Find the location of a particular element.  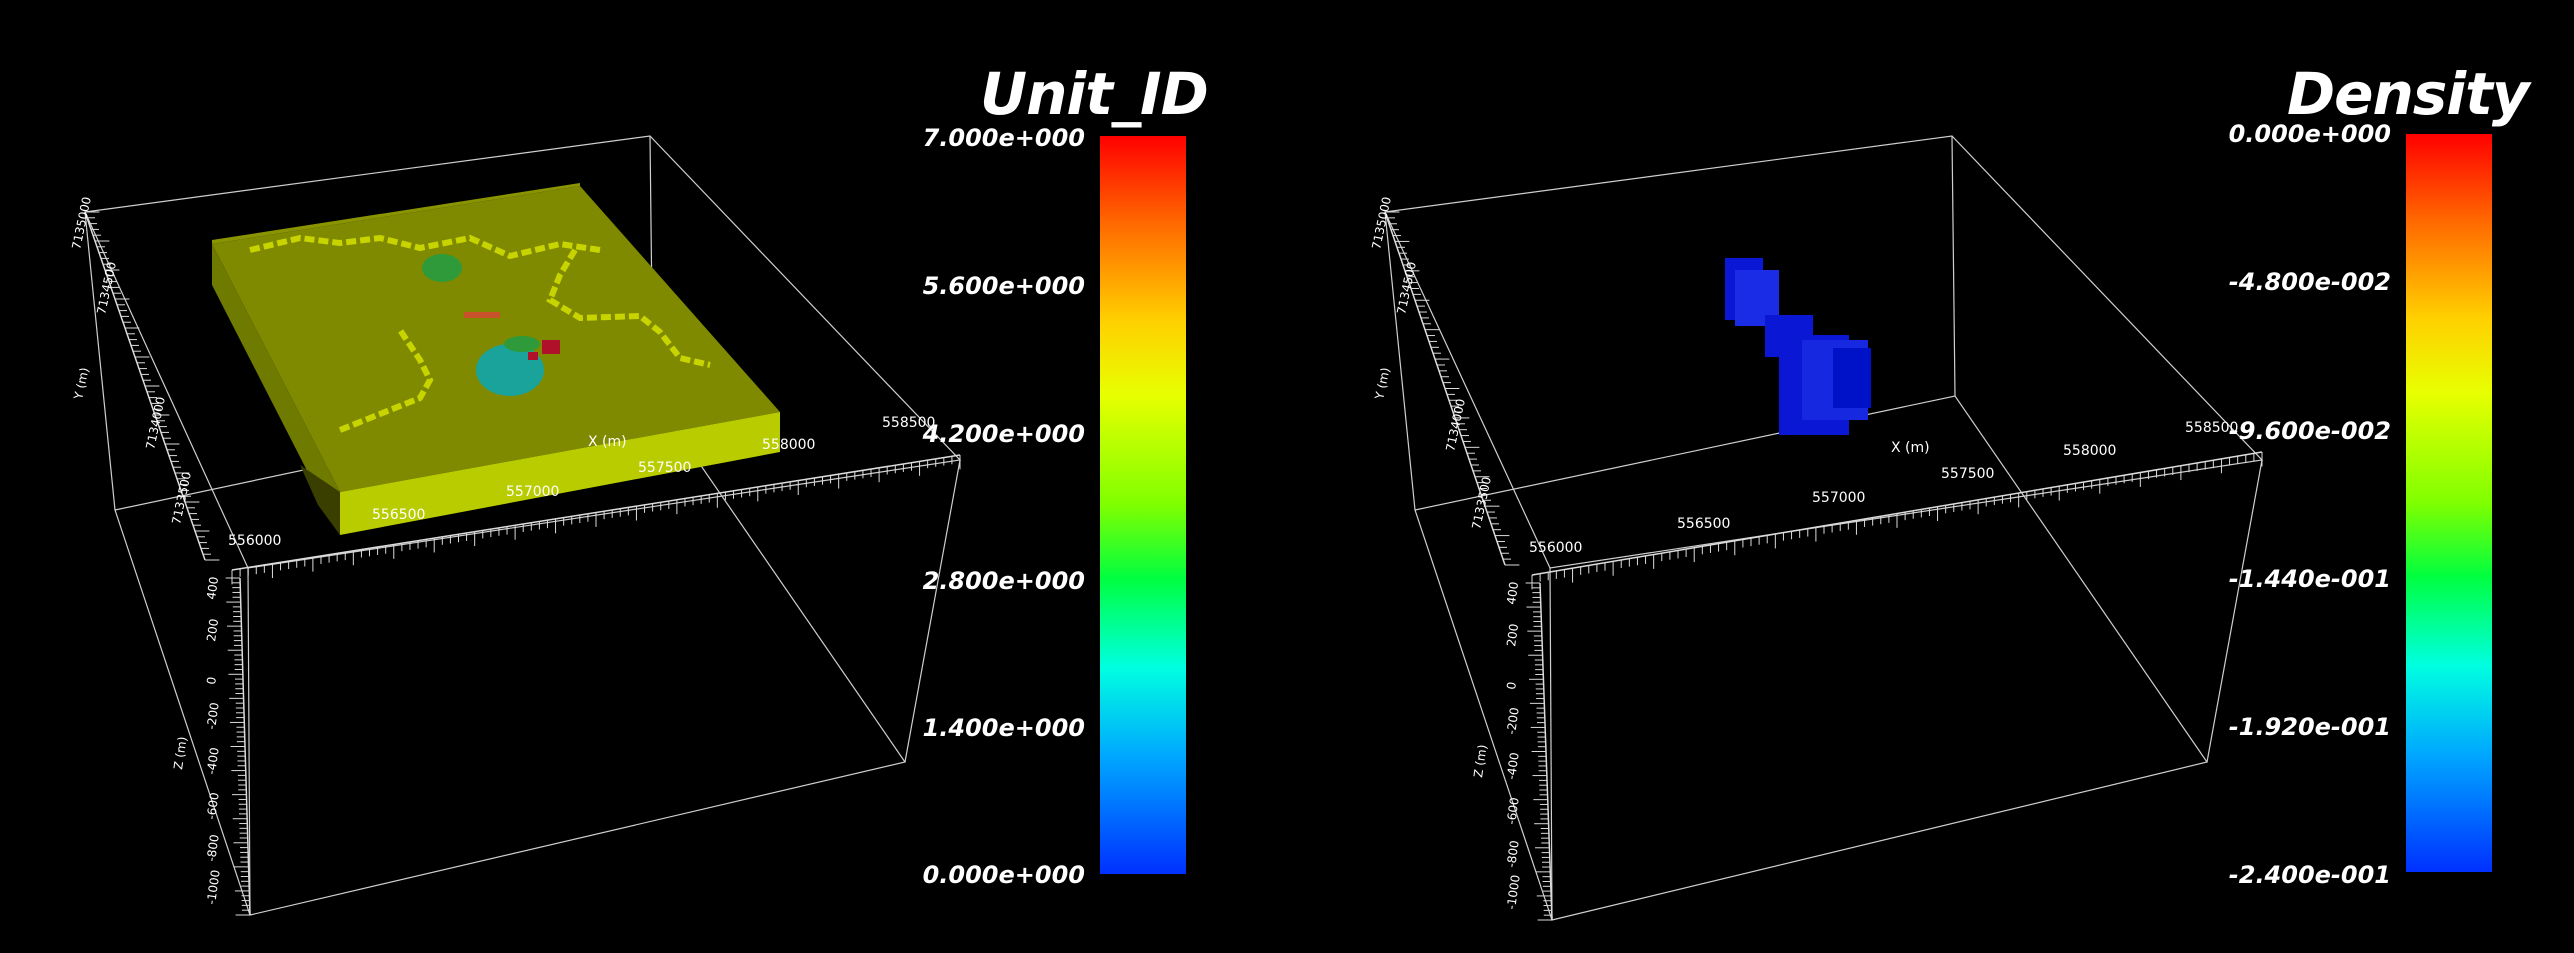

left-z-tick-label: 0 is located at coordinates (211, 681).